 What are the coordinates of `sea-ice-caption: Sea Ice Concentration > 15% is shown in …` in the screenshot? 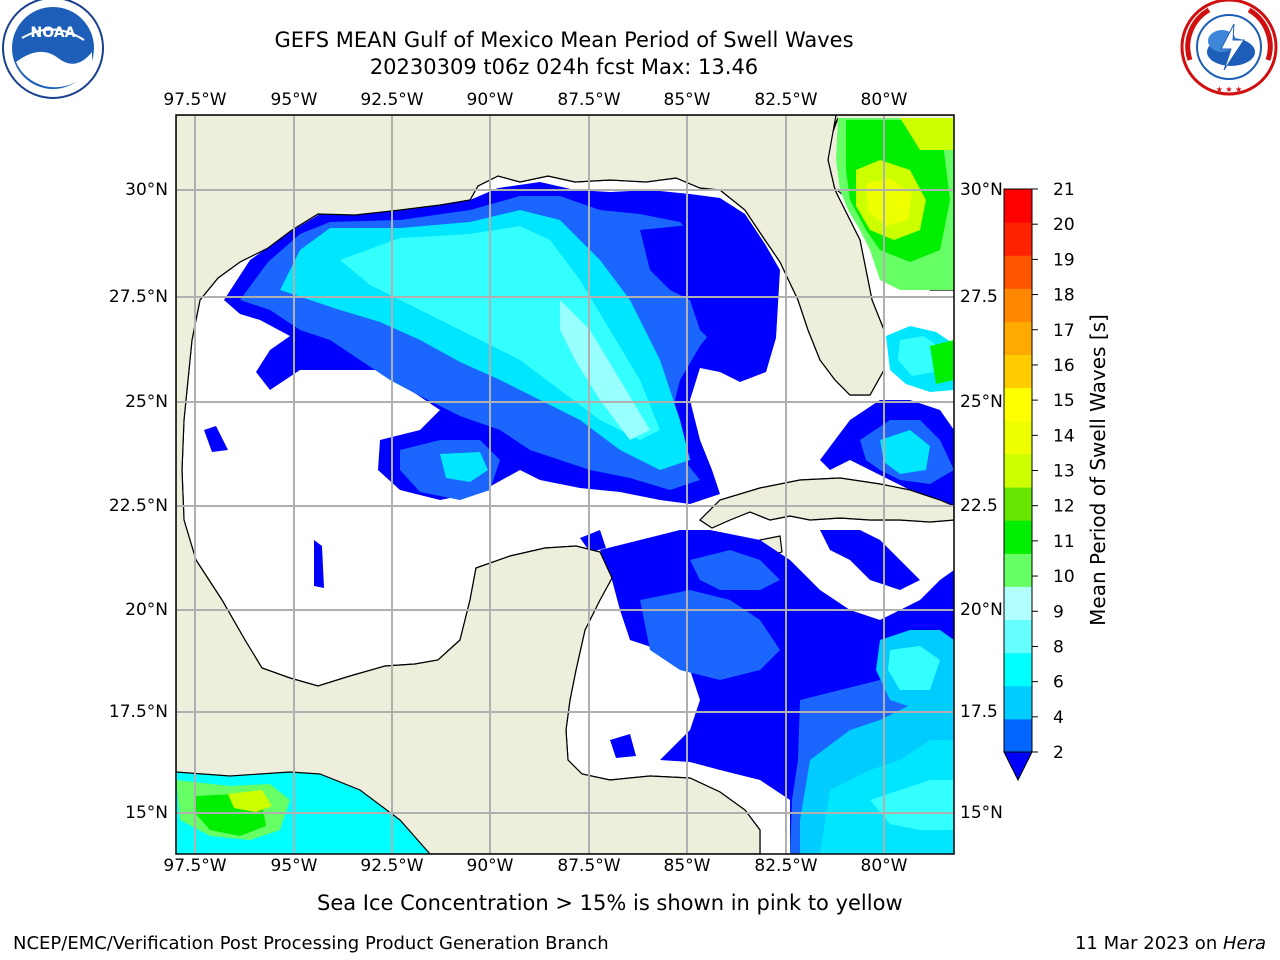 It's located at (610, 903).